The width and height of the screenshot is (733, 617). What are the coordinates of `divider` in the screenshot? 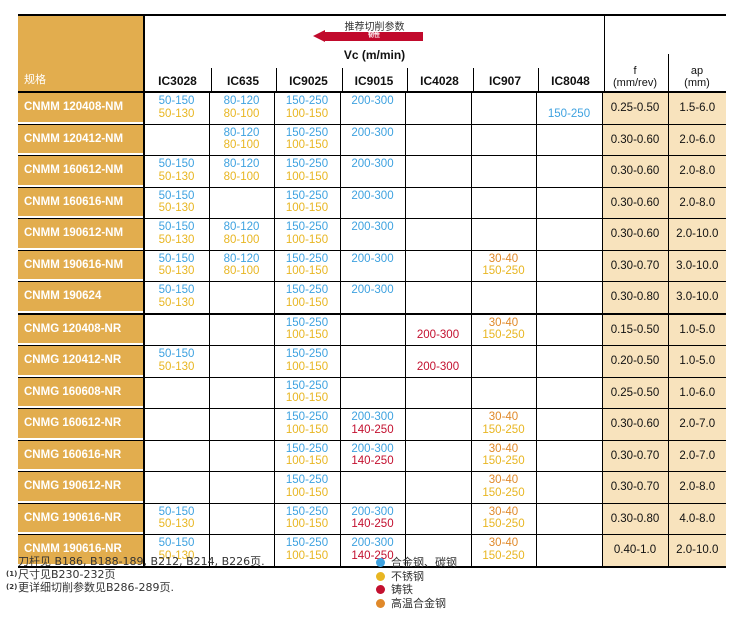 It's located at (668, 72).